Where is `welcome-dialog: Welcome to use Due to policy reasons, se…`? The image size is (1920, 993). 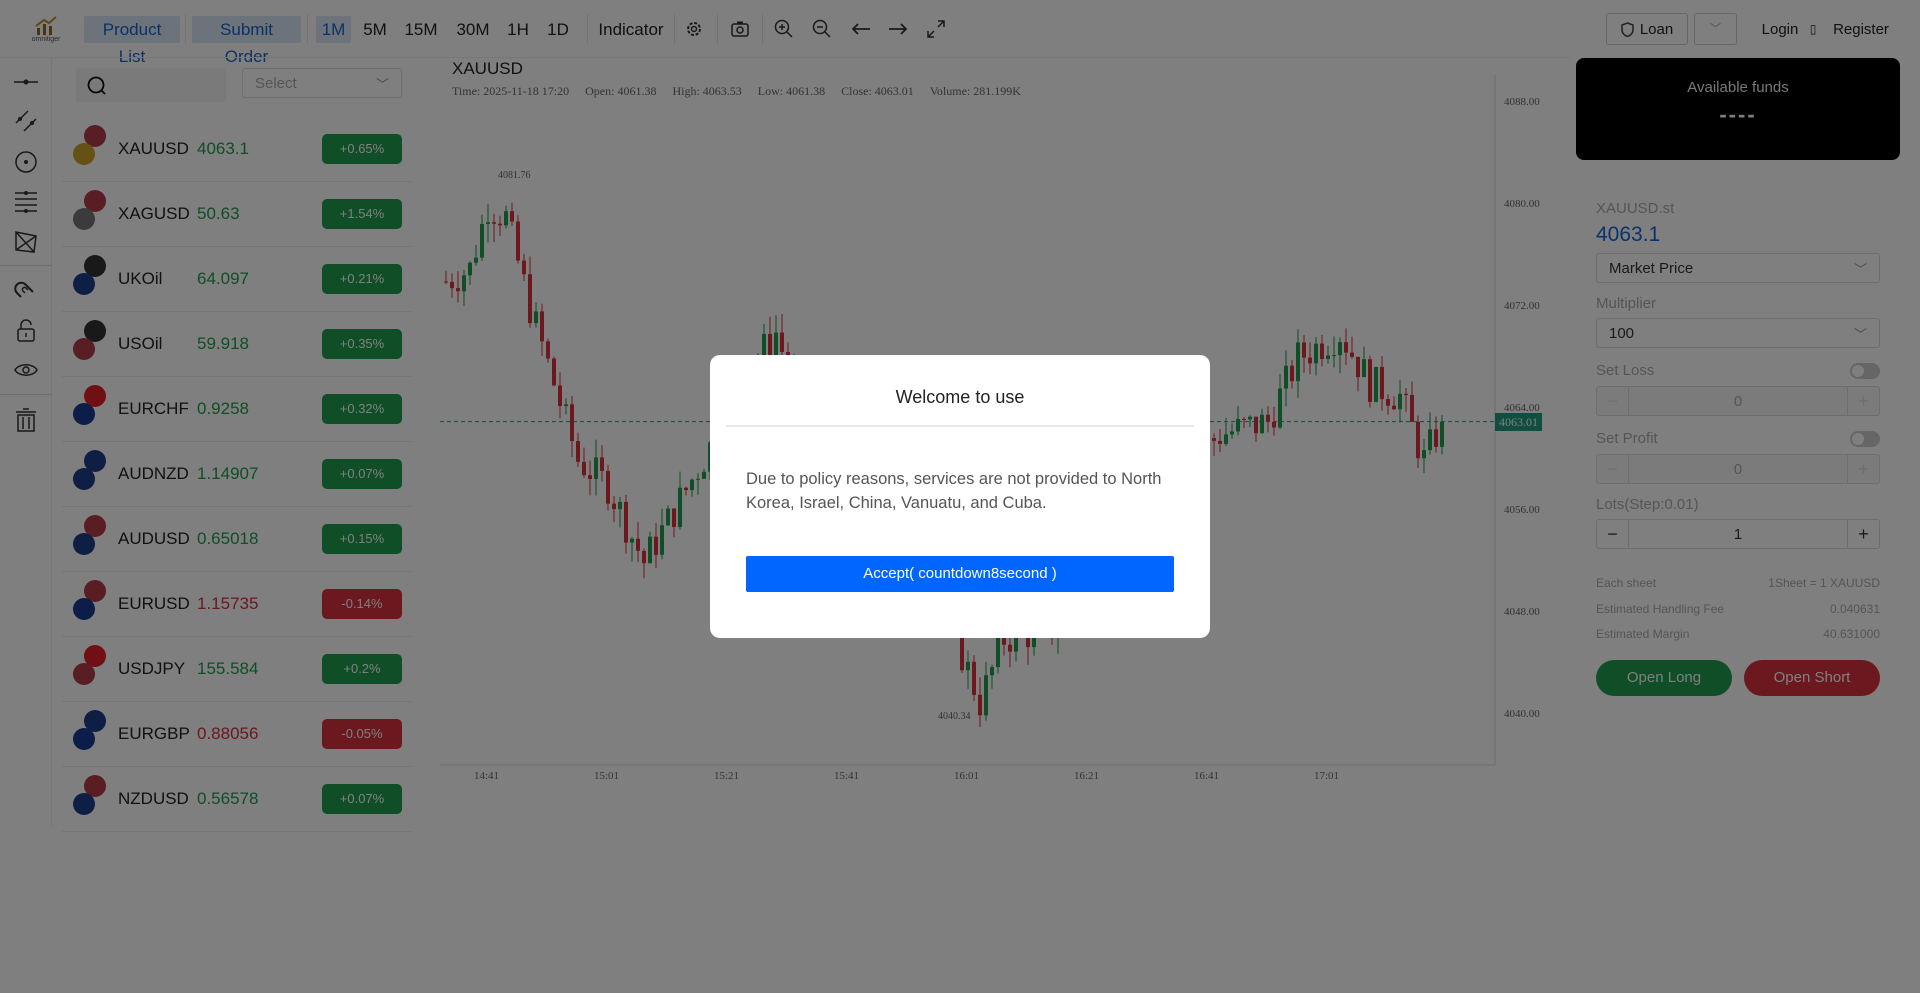 welcome-dialog: Welcome to use Due to policy reasons, se… is located at coordinates (960, 496).